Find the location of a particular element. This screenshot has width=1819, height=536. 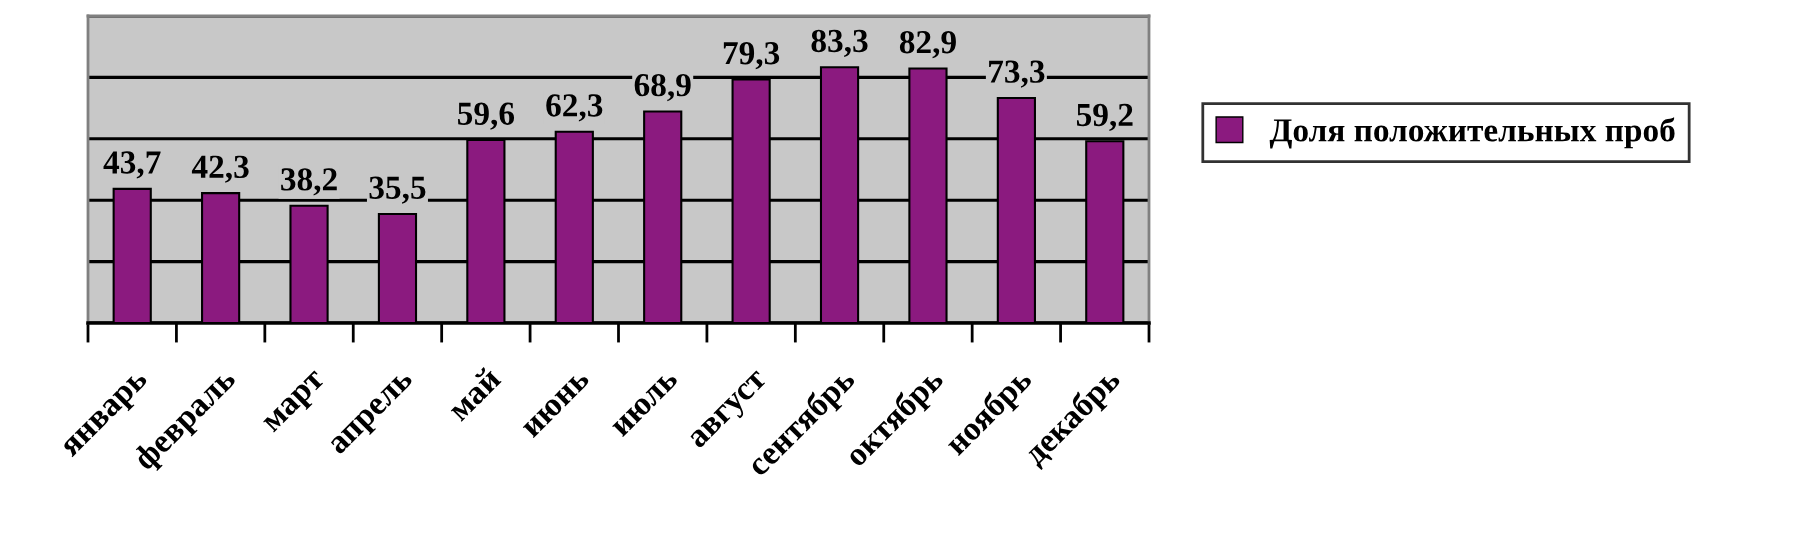

data-label: 59,6 is located at coordinates (486, 116).